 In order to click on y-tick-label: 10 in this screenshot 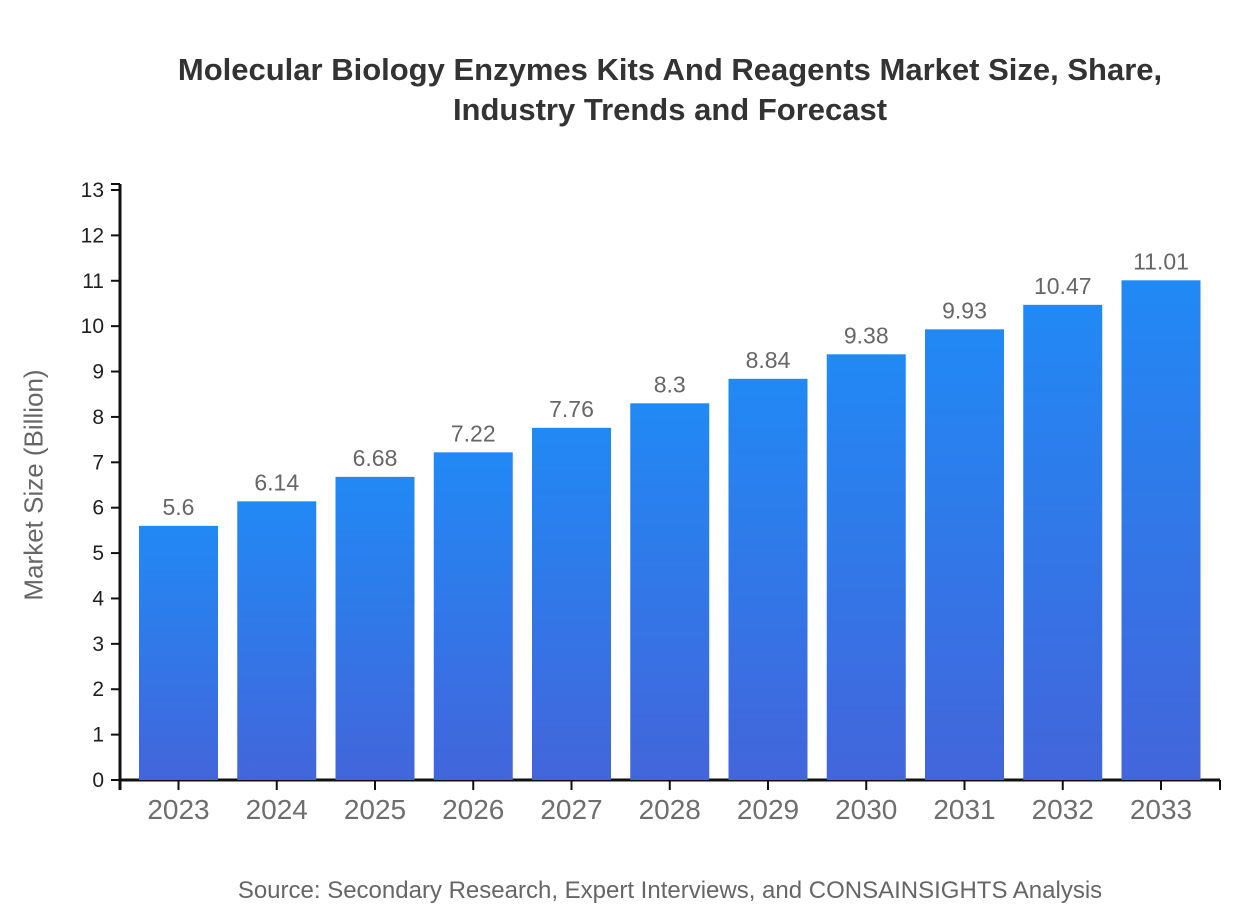, I will do `click(92, 326)`.